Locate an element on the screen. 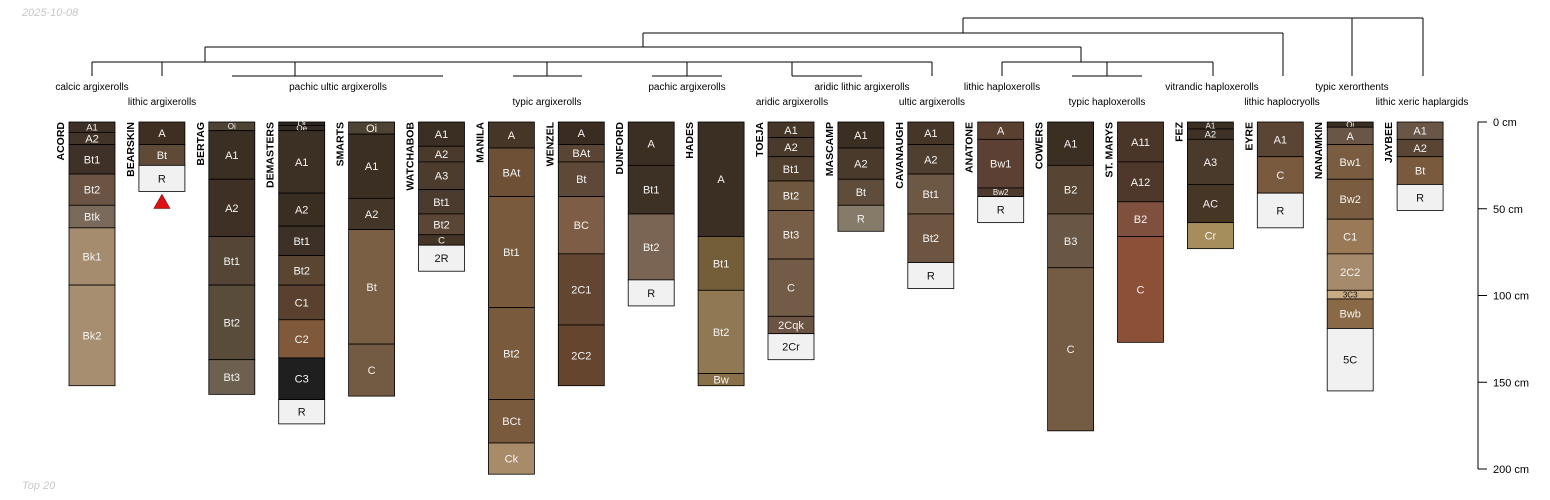 This screenshot has width=1550, height=500. horizon-label: 2C1 is located at coordinates (581, 290).